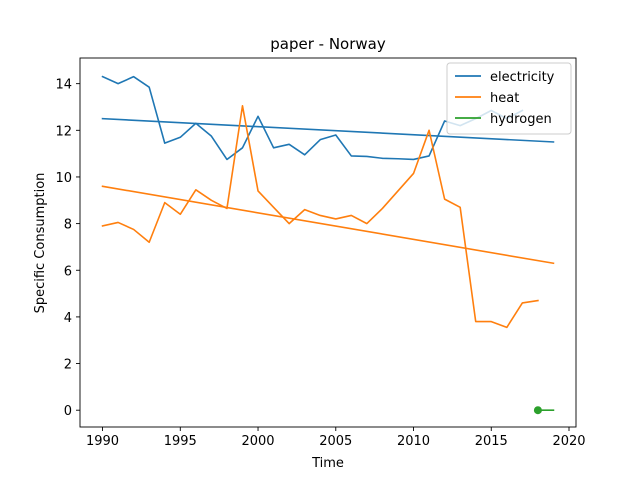 This screenshot has height=480, width=640. Describe the element at coordinates (568, 441) in the screenshot. I see `x-tick-label-2020: 2020` at that location.